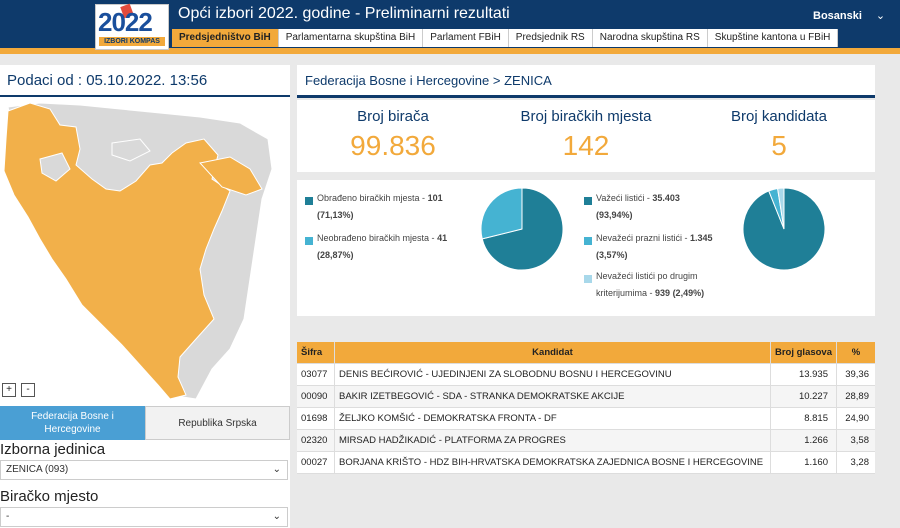 This screenshot has width=900, height=528. I want to click on cell-pct: 39,36, so click(857, 374).